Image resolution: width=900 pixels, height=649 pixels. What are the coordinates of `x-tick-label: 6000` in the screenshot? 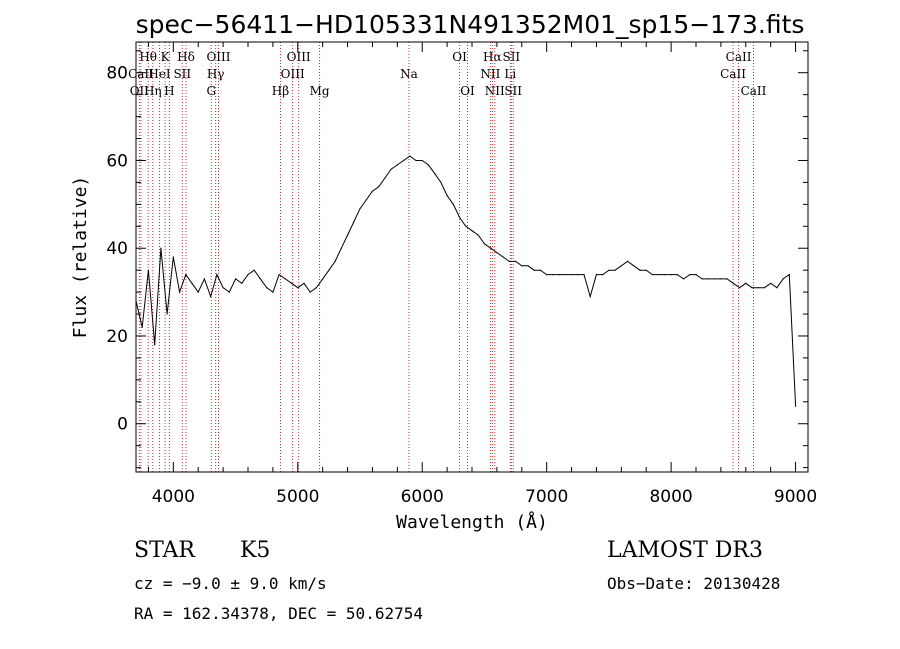 It's located at (422, 497).